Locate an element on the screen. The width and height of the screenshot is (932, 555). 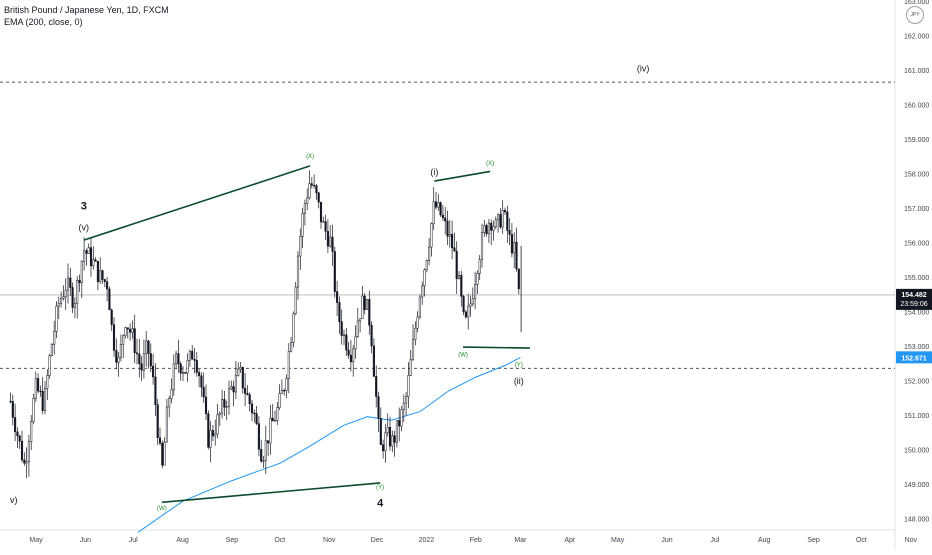
x-tick-label: Dec is located at coordinates (377, 540).